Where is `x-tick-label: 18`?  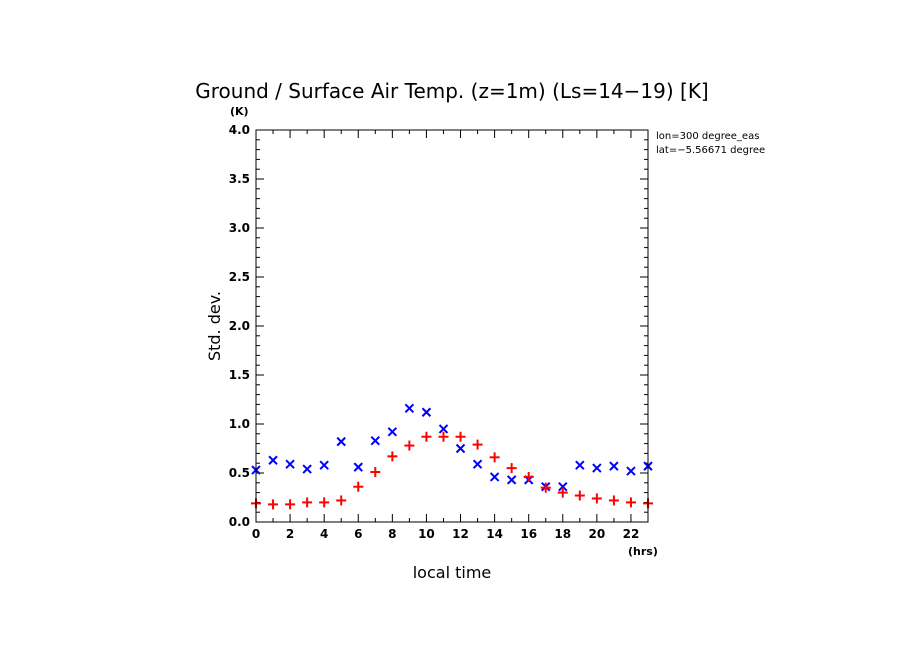 x-tick-label: 18 is located at coordinates (562, 534).